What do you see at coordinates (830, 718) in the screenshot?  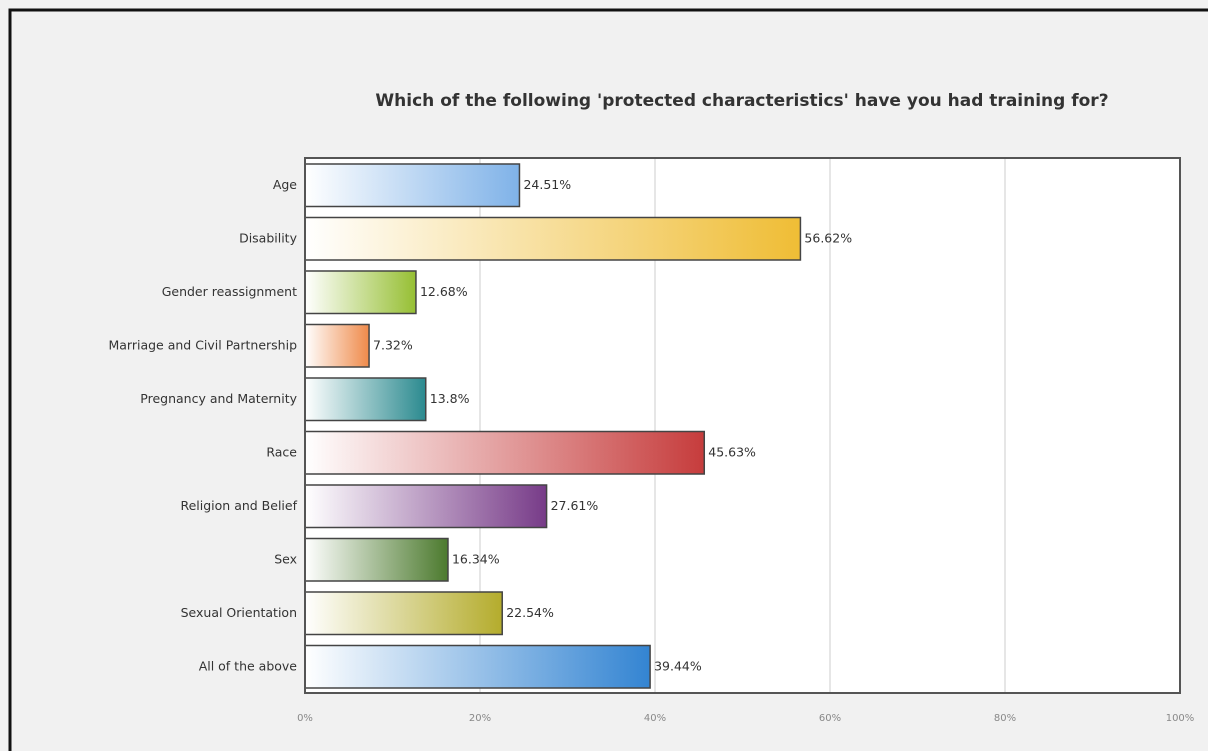 I see `x-tick-label: 60%` at bounding box center [830, 718].